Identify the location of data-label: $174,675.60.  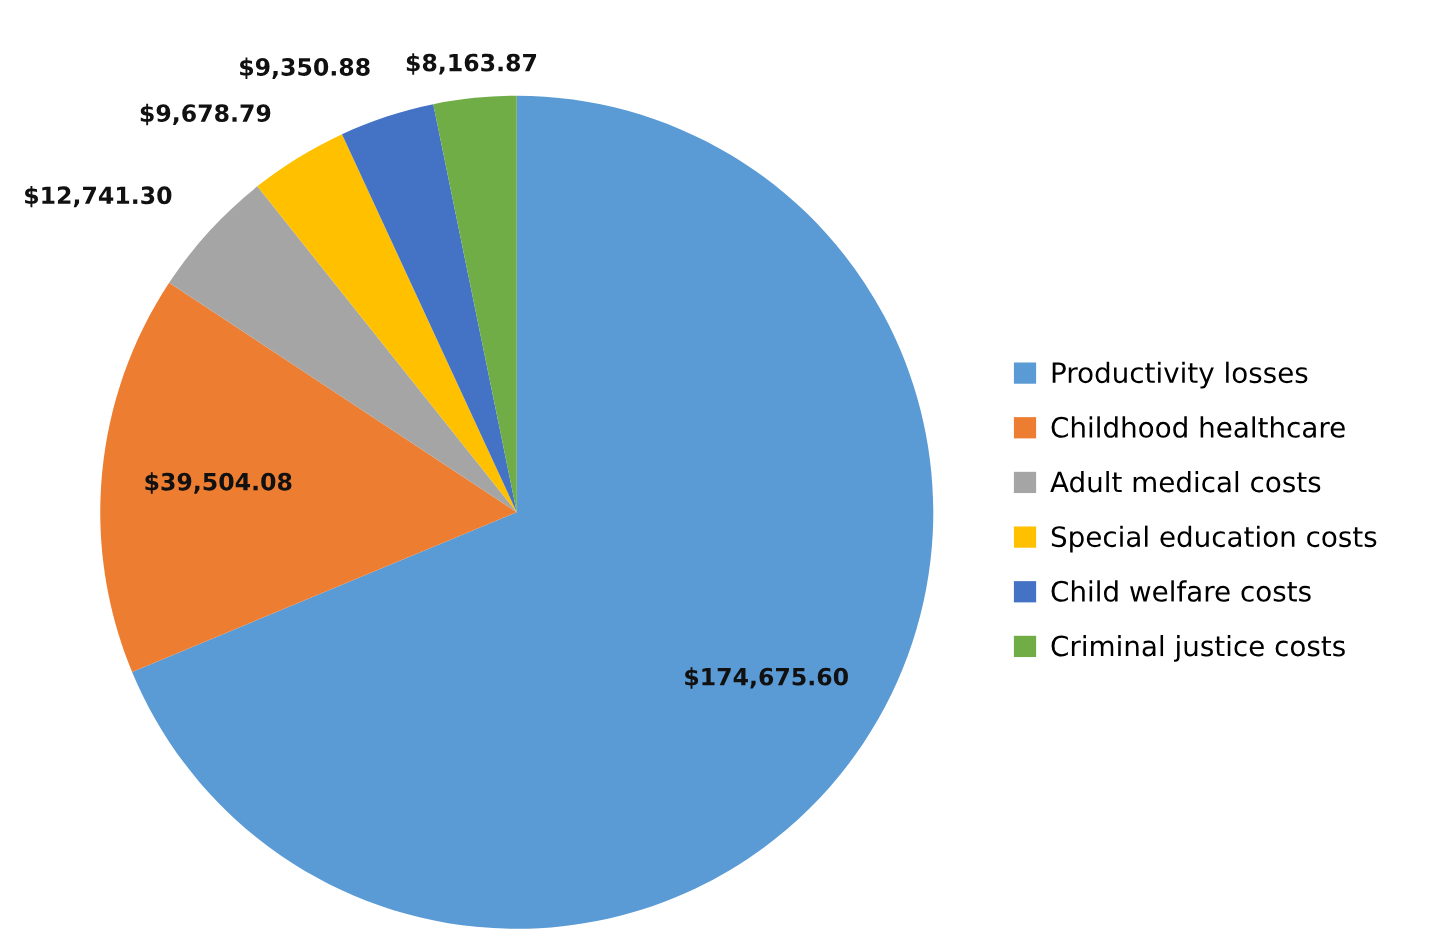
(766, 678).